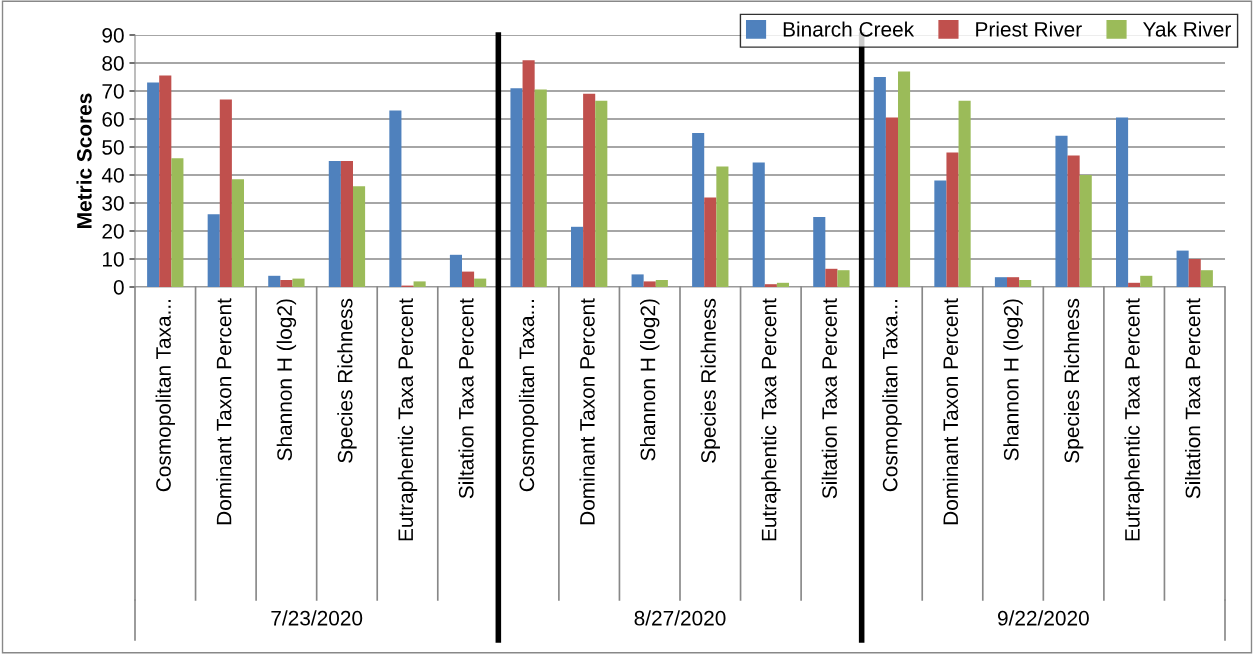 The height and width of the screenshot is (654, 1254). I want to click on y-tick-label: 40, so click(112, 175).